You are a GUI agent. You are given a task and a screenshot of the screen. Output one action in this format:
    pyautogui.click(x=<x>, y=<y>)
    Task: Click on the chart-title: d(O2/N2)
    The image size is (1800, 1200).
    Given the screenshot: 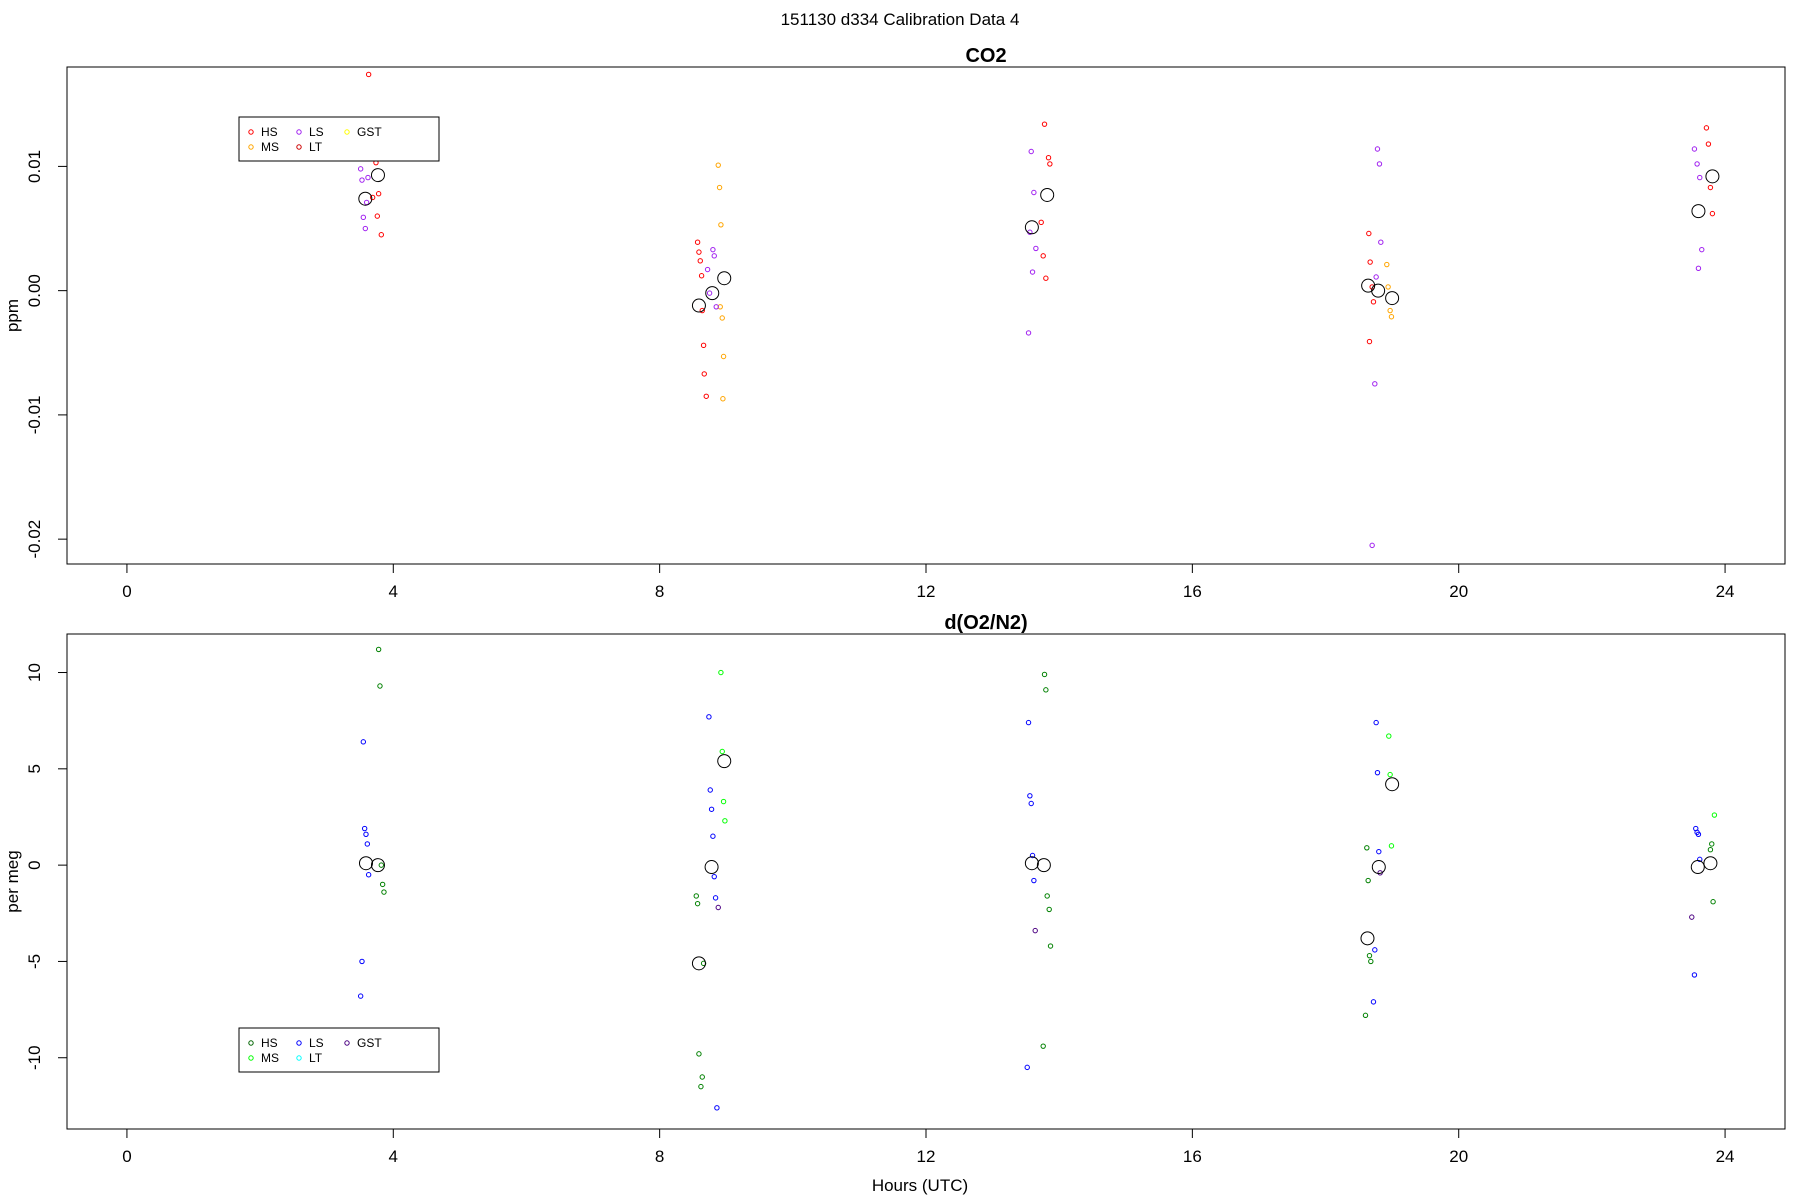 What is the action you would take?
    pyautogui.click(x=985, y=623)
    